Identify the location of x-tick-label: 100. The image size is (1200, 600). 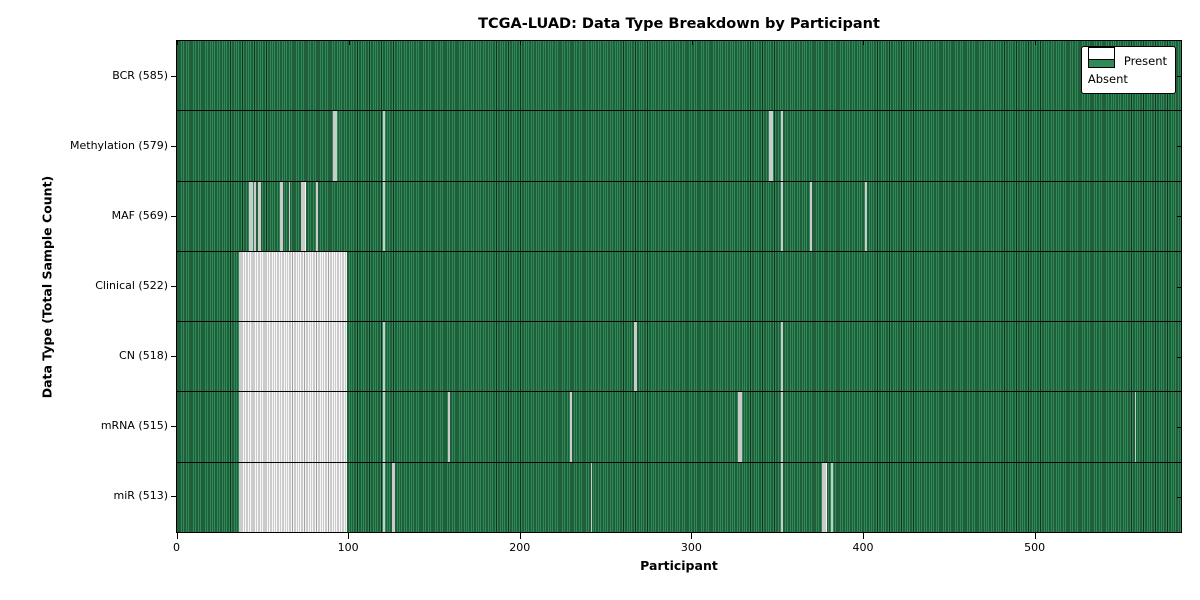
(348, 547).